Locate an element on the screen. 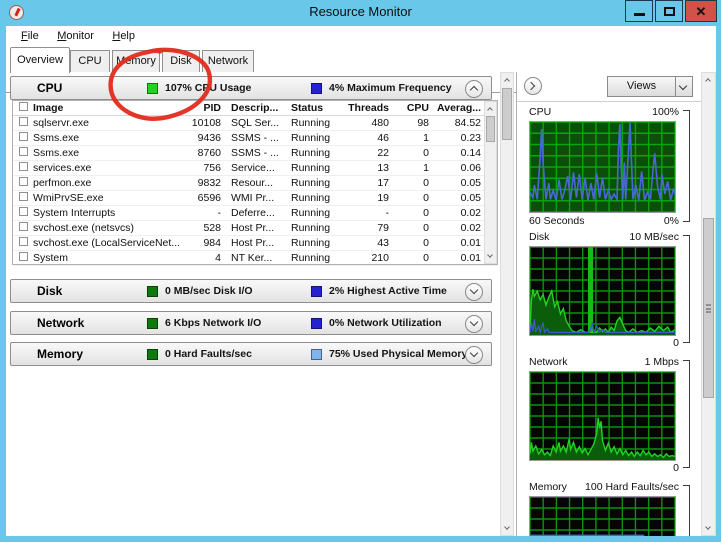  close-button: ✕ is located at coordinates (701, 11).